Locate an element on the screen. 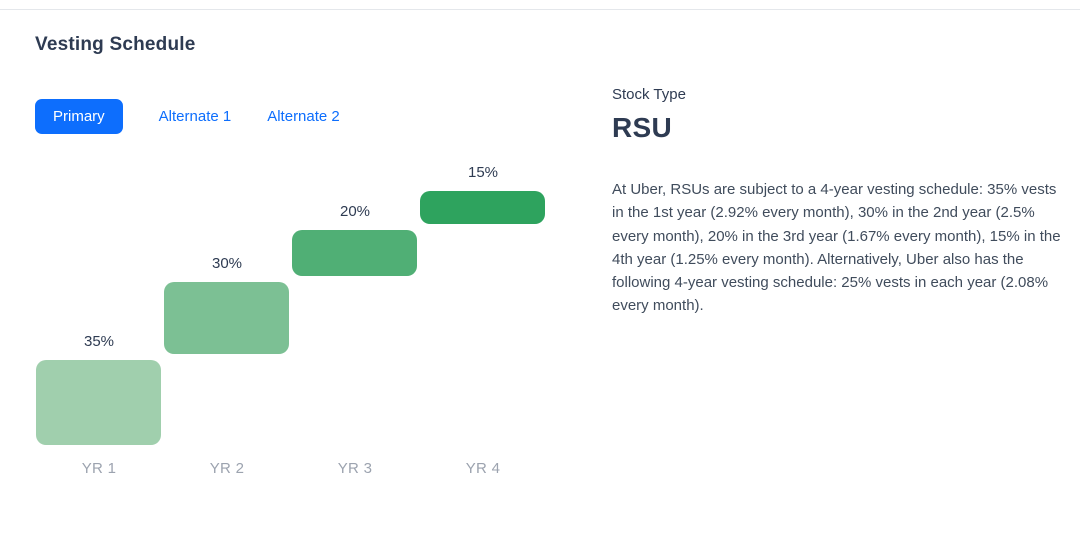 Image resolution: width=1080 pixels, height=550 pixels. x-axis-label: YR 2 is located at coordinates (227, 468).